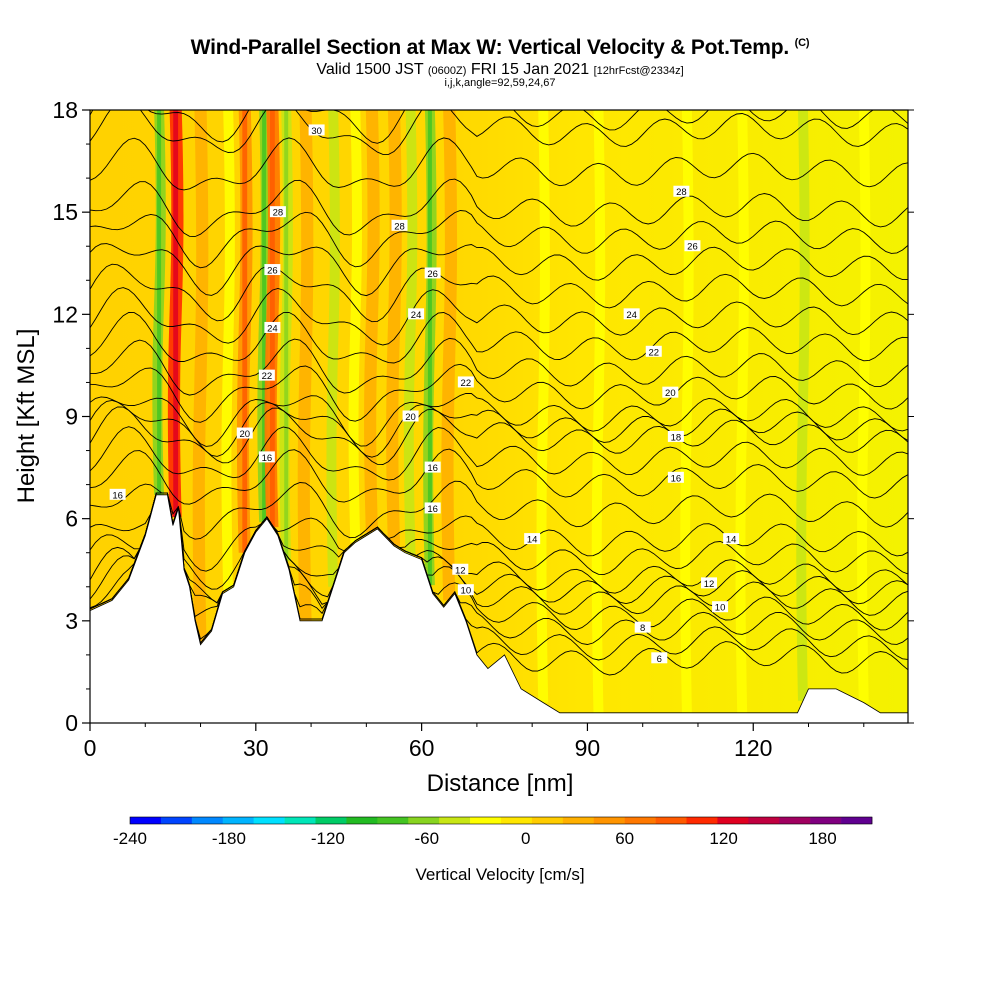  What do you see at coordinates (802, 43) in the screenshot?
I see `copyright-mark: (C)` at bounding box center [802, 43].